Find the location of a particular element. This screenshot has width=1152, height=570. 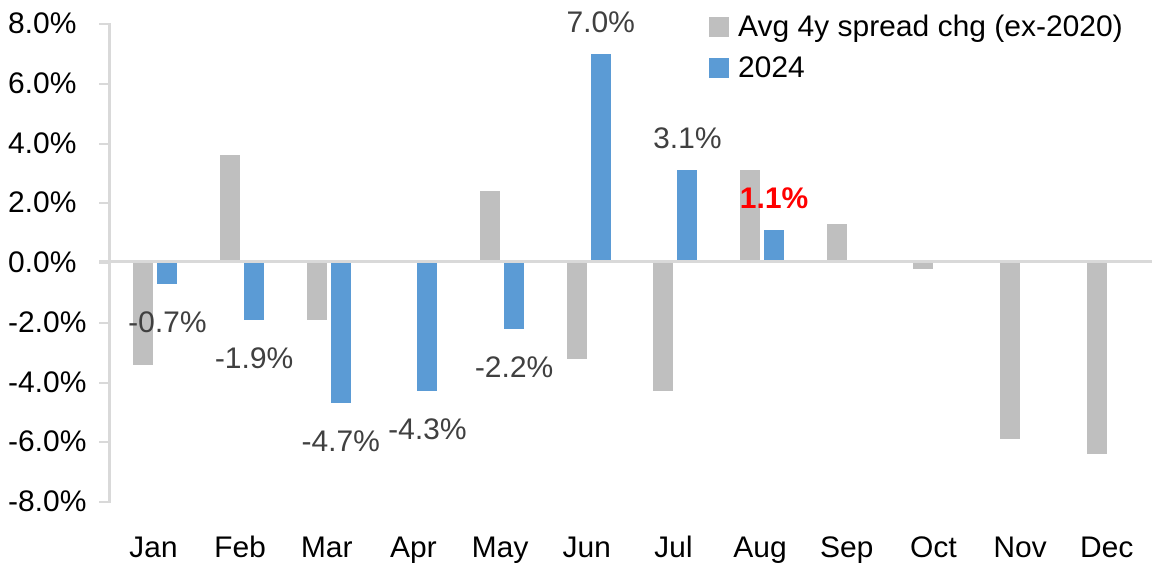

x-axis-zero-line is located at coordinates (625, 261).